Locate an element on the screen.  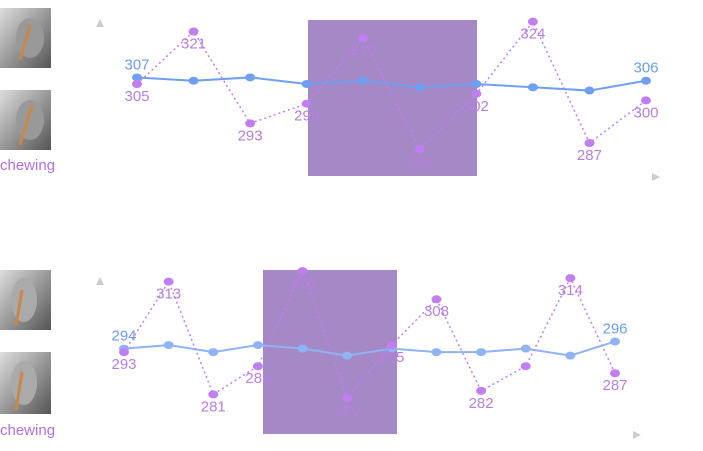
data-label: 281 is located at coordinates (213, 406).